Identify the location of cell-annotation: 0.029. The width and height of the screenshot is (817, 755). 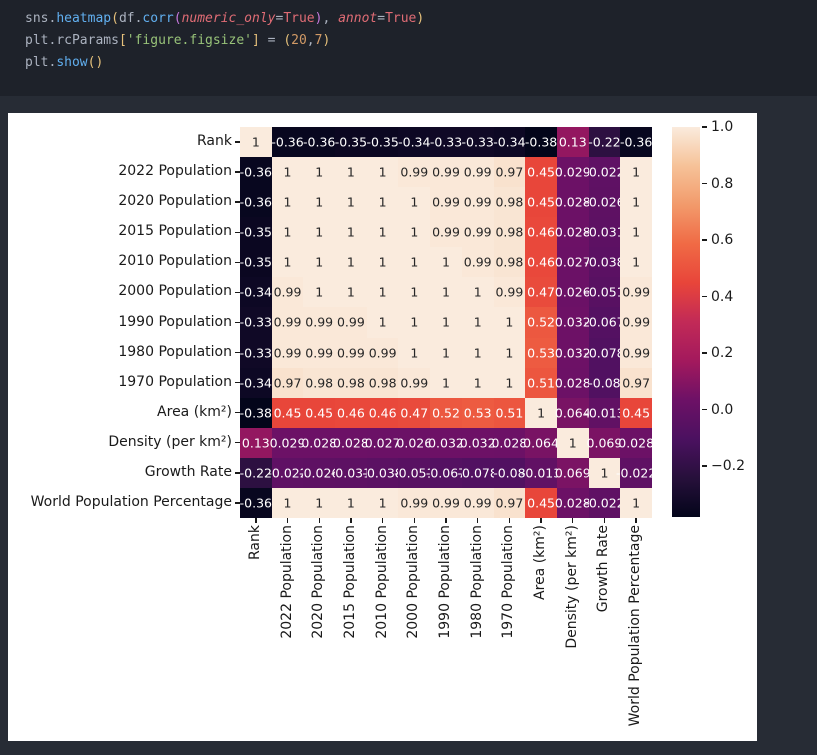
(287, 443).